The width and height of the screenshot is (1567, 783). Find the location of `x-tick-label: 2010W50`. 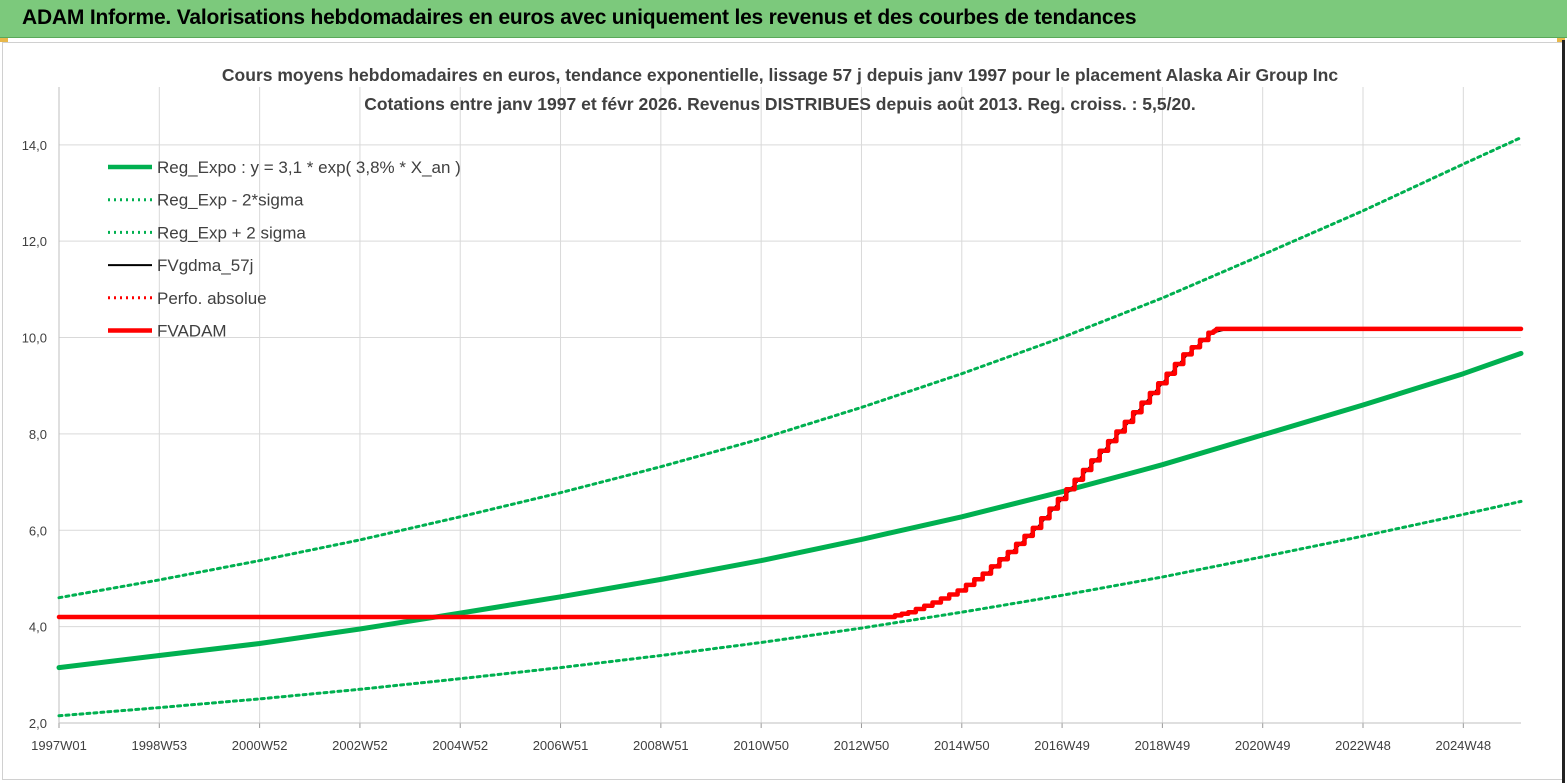

x-tick-label: 2010W50 is located at coordinates (761, 745).